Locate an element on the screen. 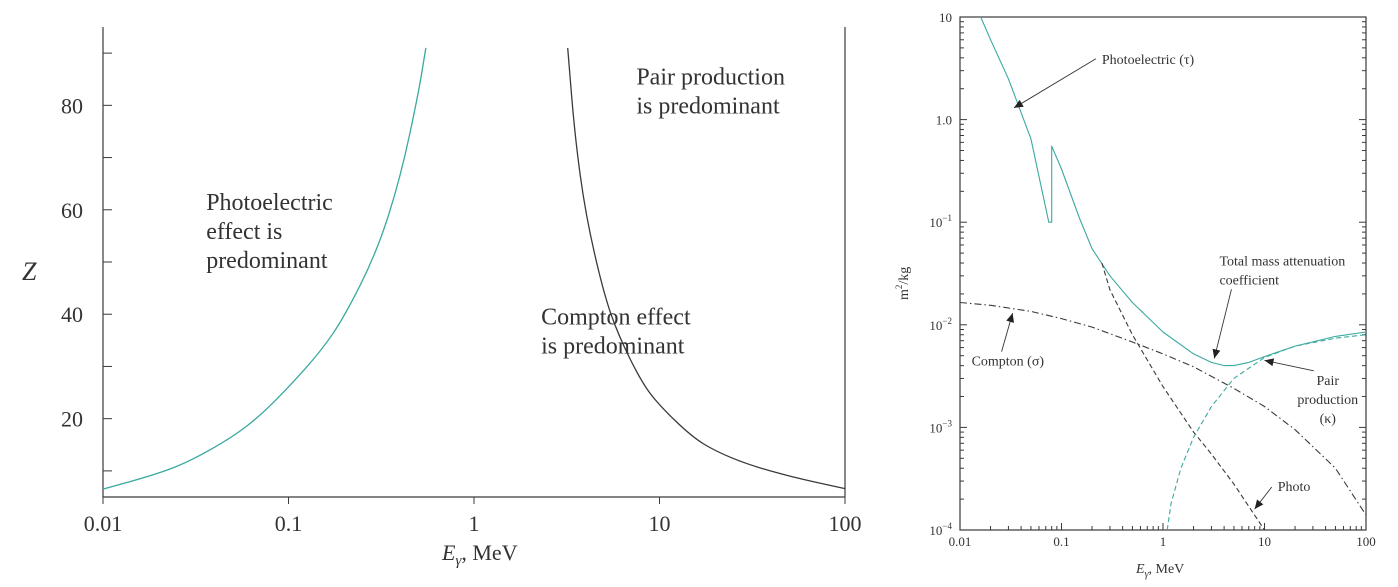  left-region-label: effect is is located at coordinates (244, 232).